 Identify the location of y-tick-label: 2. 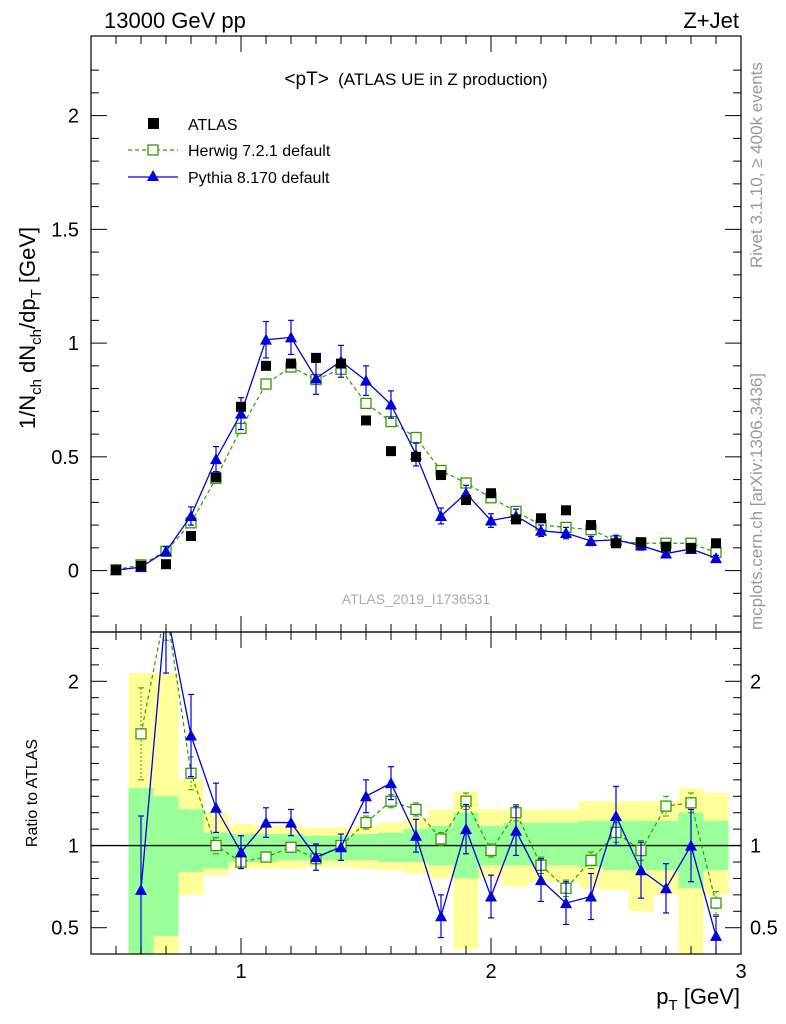
(73, 117).